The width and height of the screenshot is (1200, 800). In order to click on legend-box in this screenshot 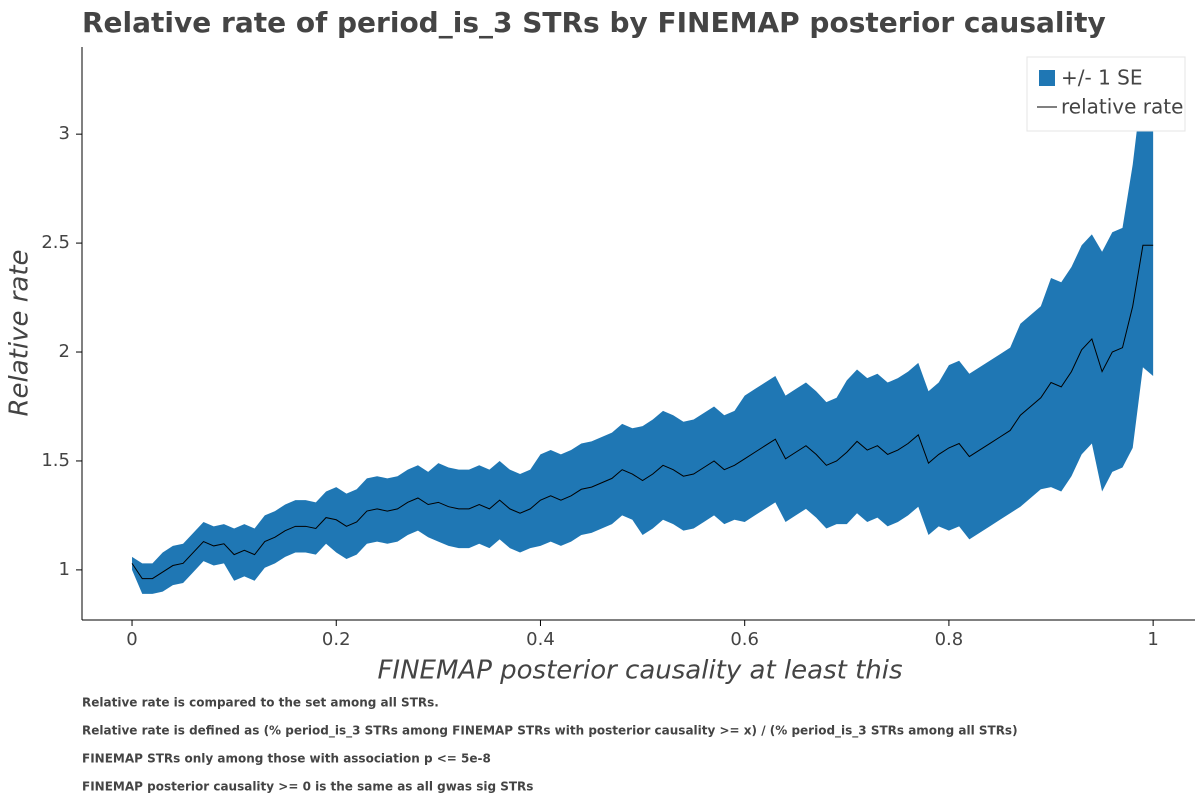, I will do `click(1106, 94)`.